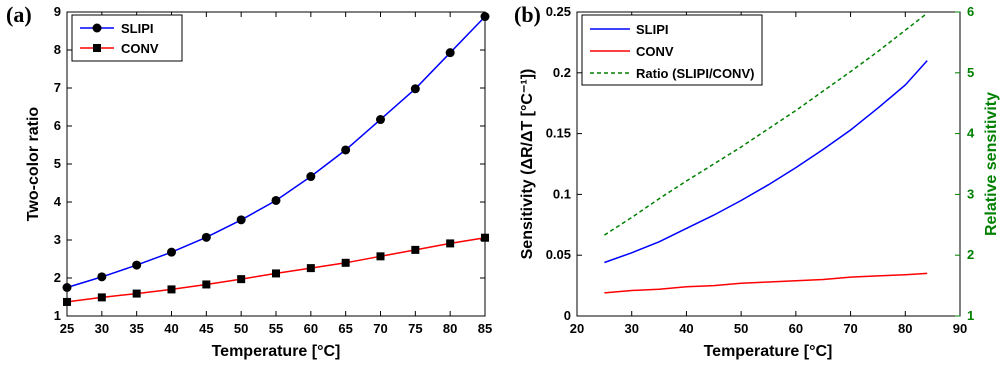 The image size is (1003, 366). What do you see at coordinates (564, 163) in the screenshot?
I see `panel-b-y-ticks: 0 0.05 0.1 0.15 0.2 0.25` at bounding box center [564, 163].